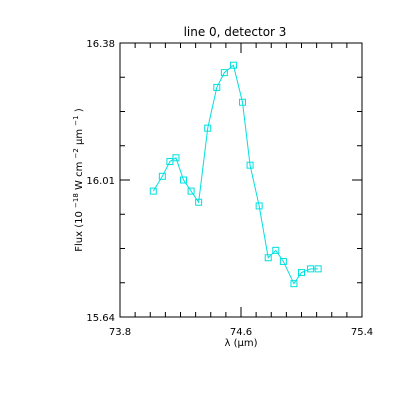  Describe the element at coordinates (79, 110) in the screenshot. I see `y-label-suffix: )` at that location.